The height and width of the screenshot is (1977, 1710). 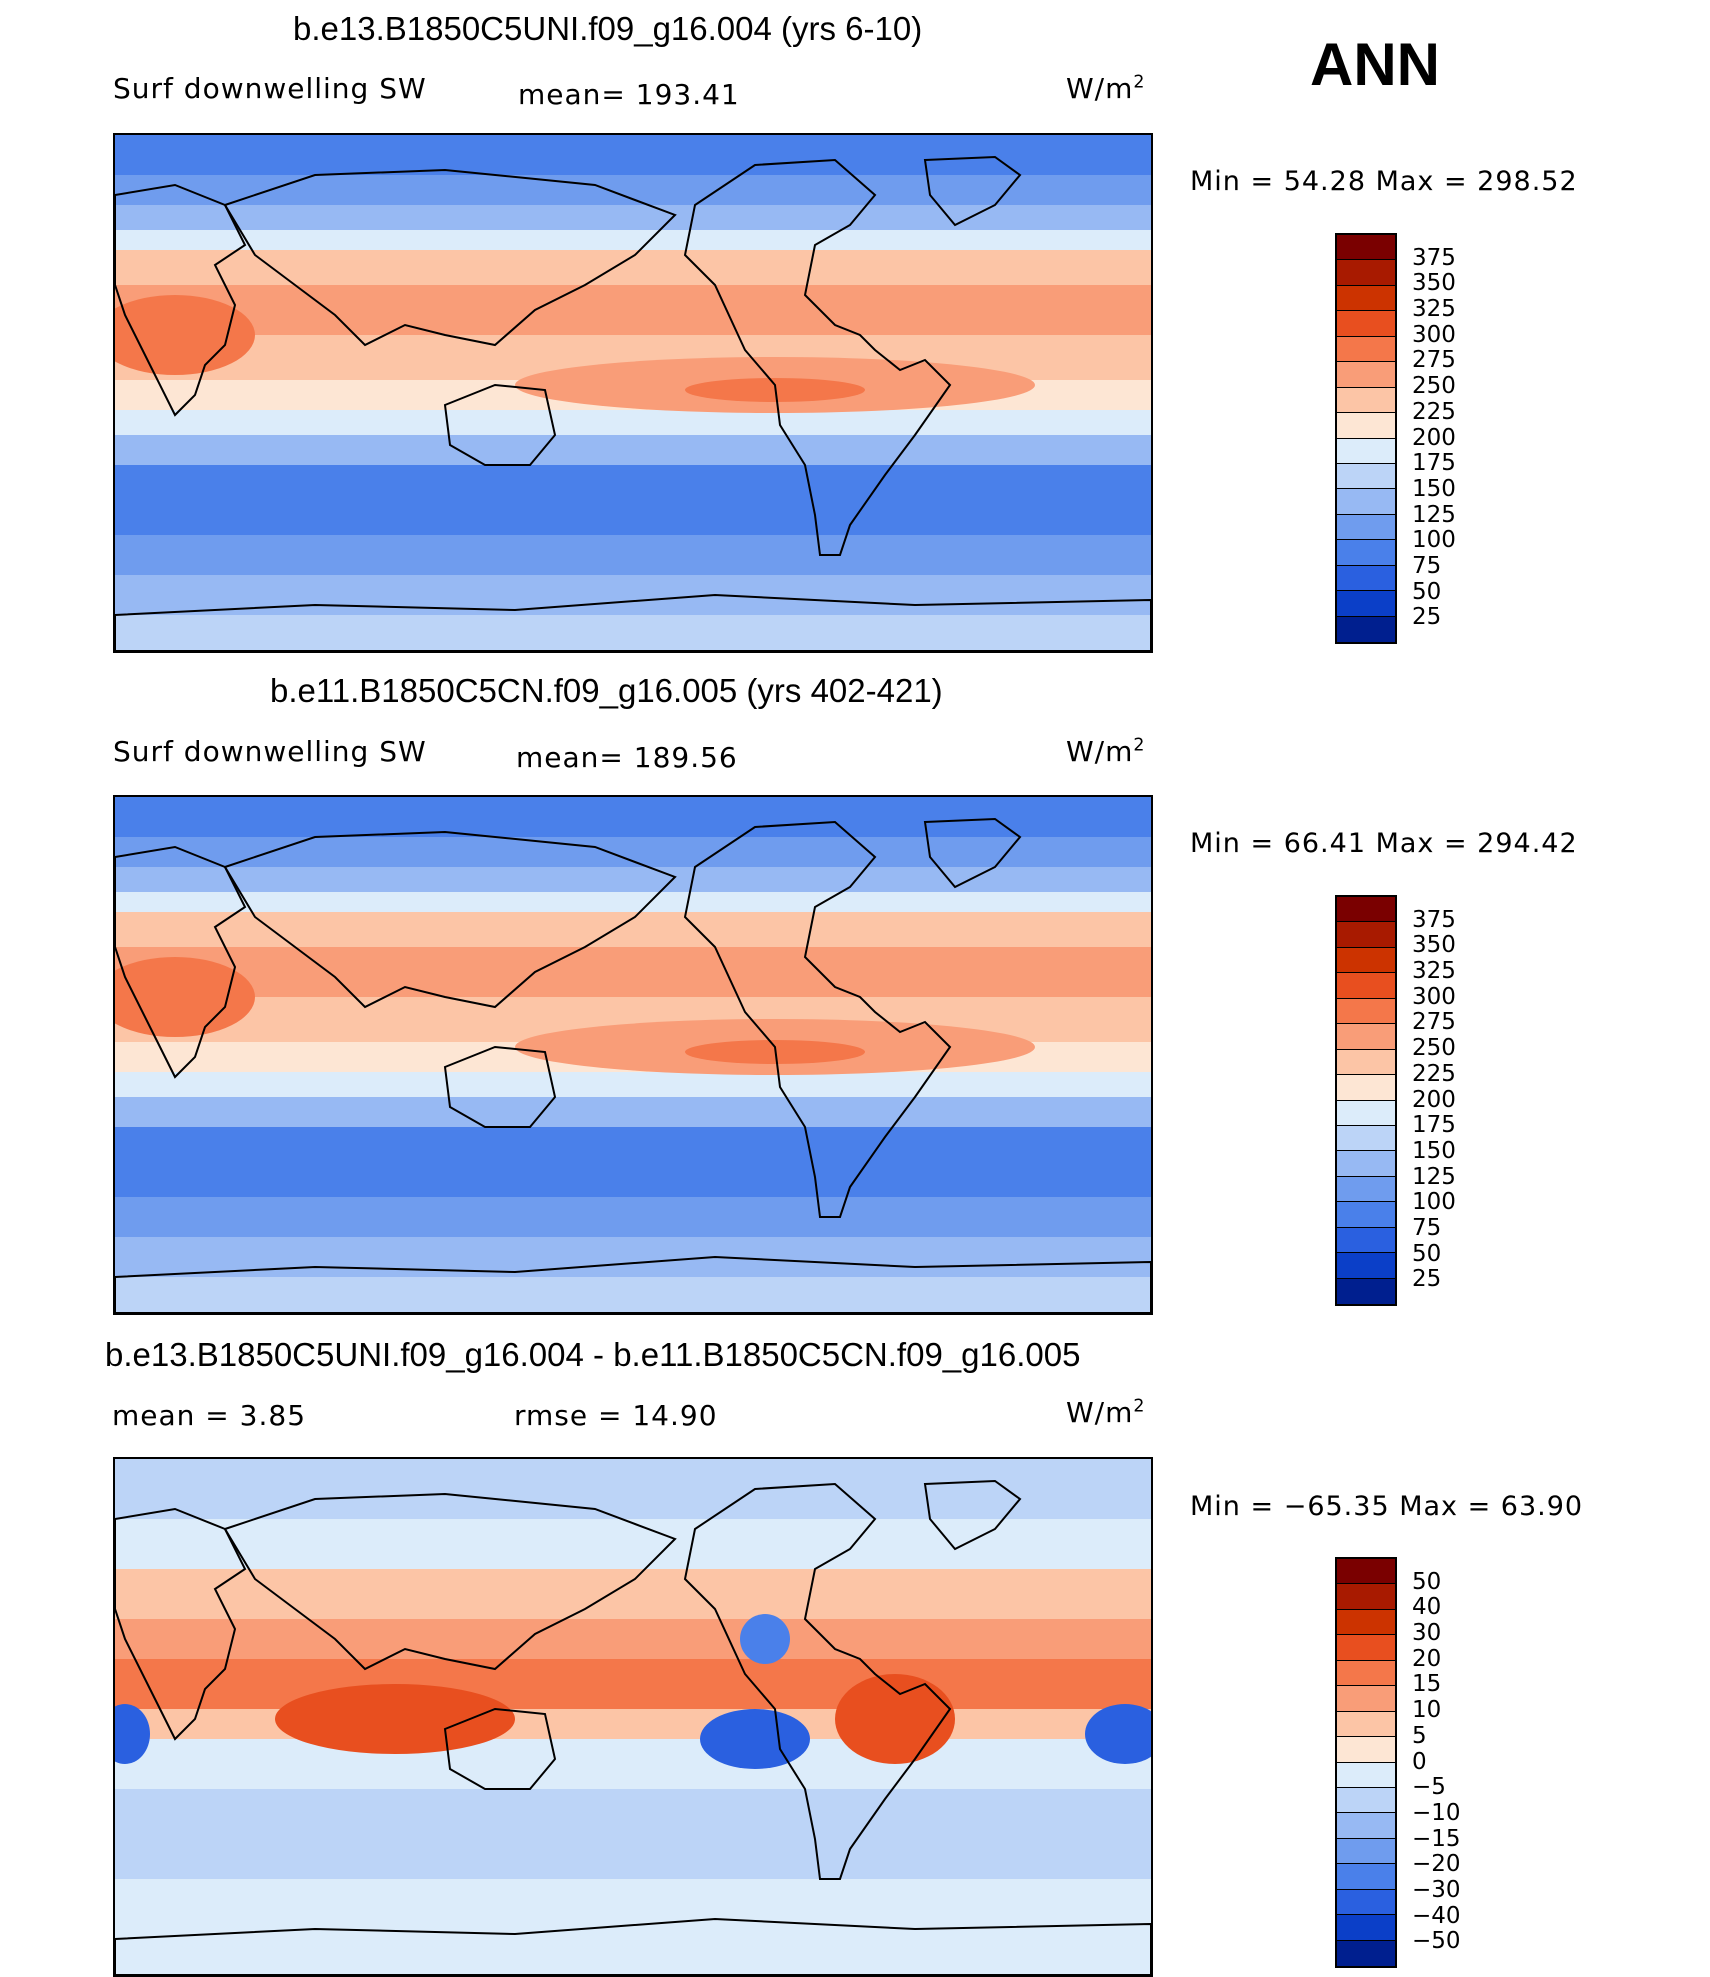 I want to click on panel2-min-max: Min = 66.41 Max = 294.42, so click(x=1384, y=843).